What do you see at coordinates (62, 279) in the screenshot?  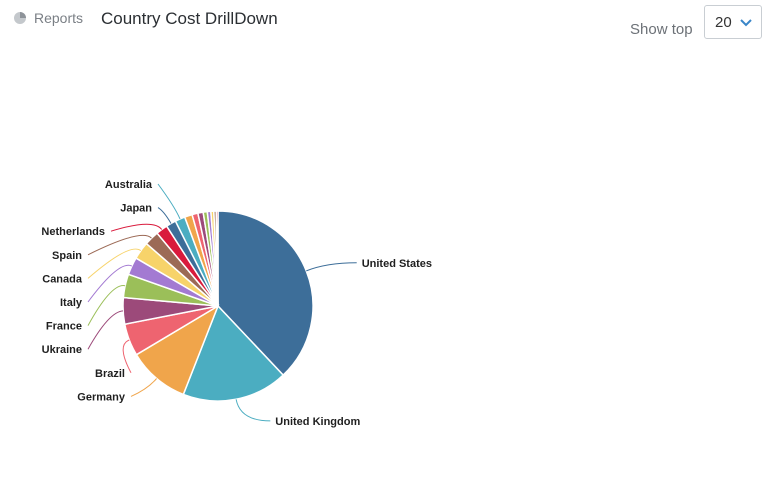 I see `slice-label: Canada` at bounding box center [62, 279].